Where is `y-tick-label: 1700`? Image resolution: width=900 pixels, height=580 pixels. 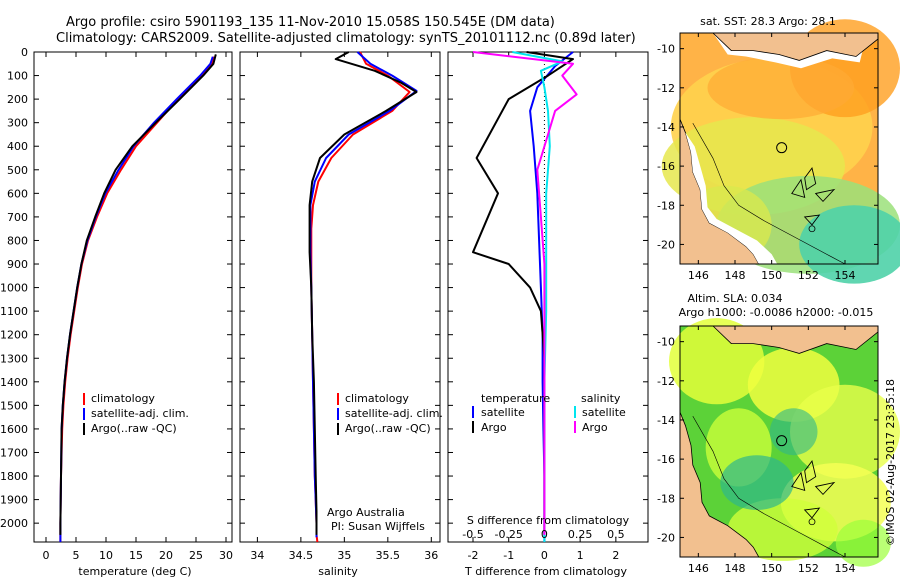
y-tick-label: 1700 is located at coordinates (14, 452).